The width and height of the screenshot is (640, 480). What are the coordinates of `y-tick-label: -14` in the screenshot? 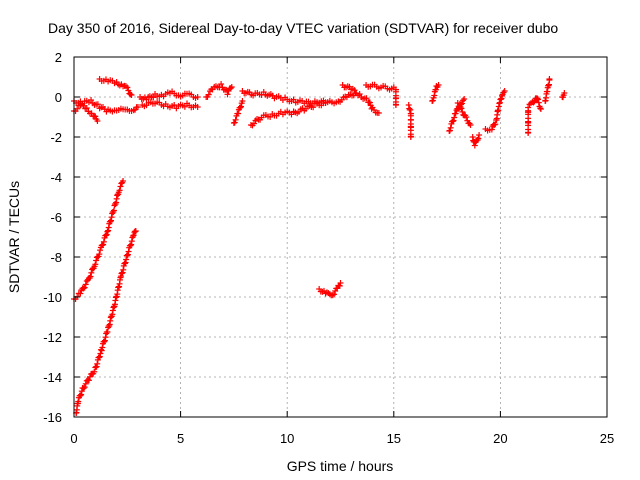 It's located at (52, 377).